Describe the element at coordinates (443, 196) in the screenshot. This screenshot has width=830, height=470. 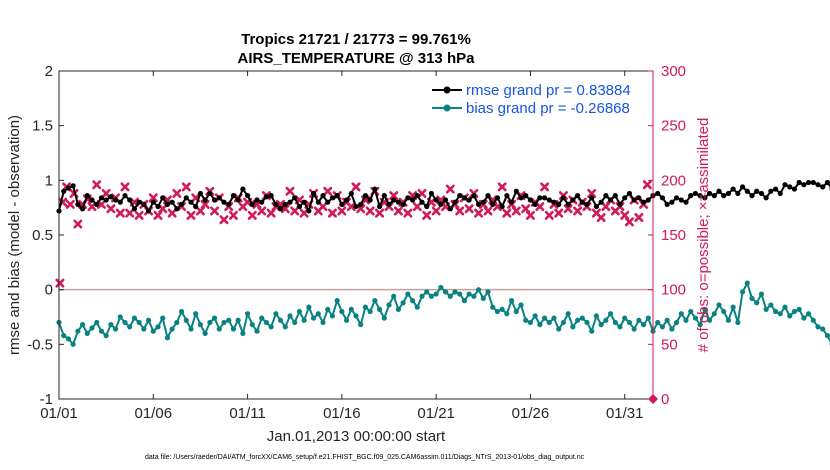
I see `rmse-series` at that location.